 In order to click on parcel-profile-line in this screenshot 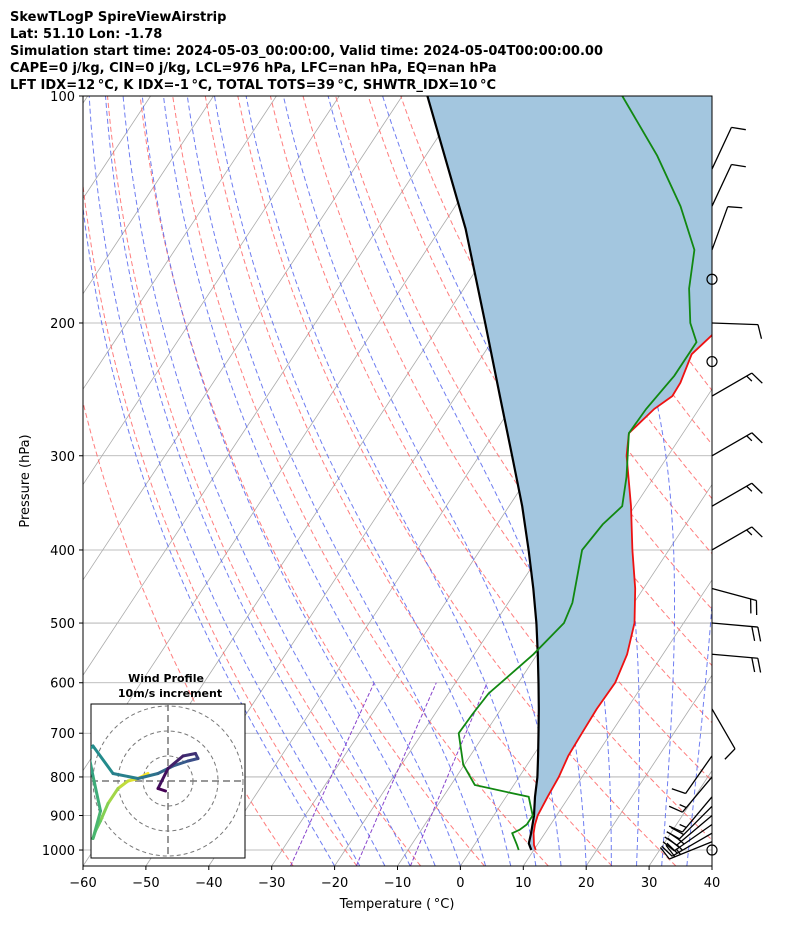, I will do `click(483, 473)`.